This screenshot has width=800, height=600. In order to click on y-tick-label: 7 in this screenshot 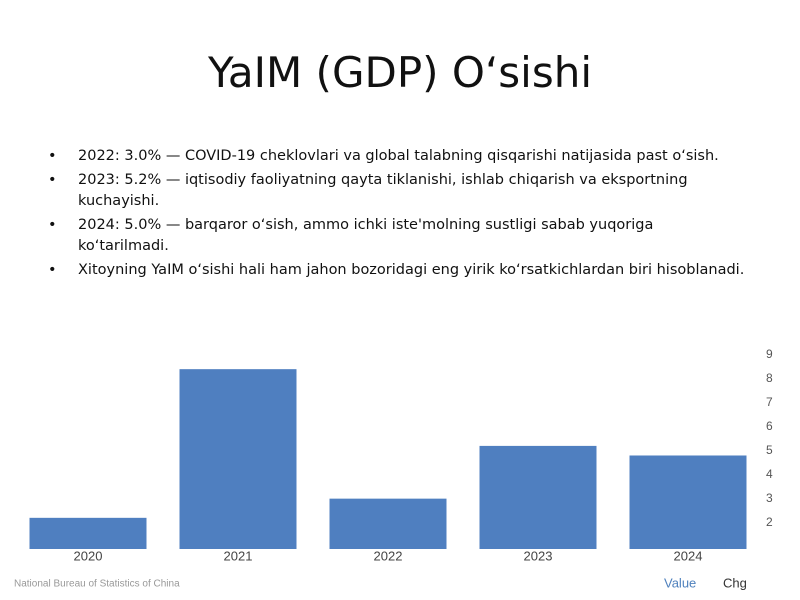, I will do `click(769, 402)`.